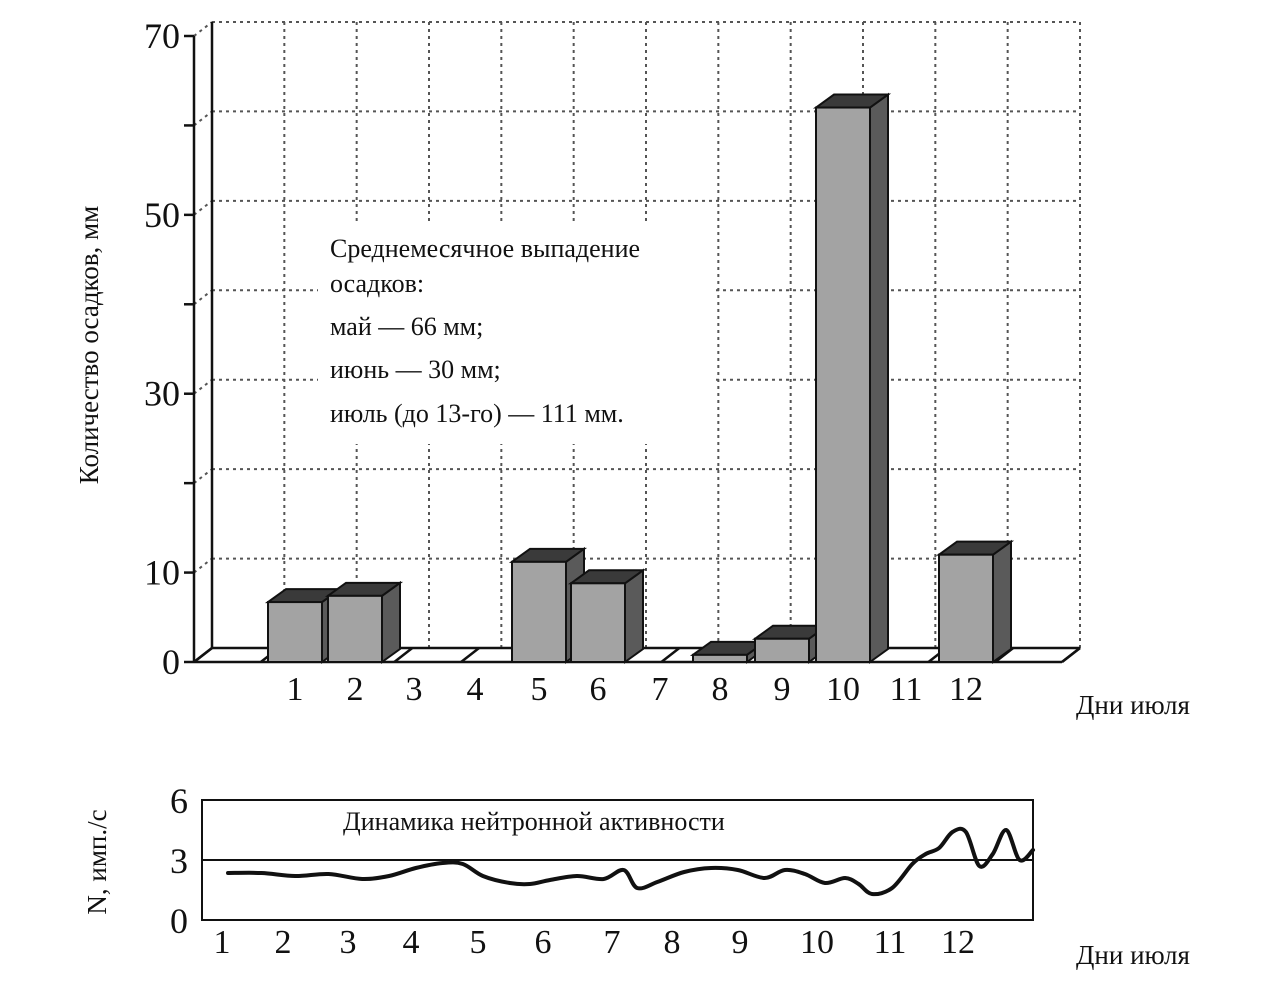 The height and width of the screenshot is (996, 1261). Describe the element at coordinates (162, 215) in the screenshot. I see `bar-y-tick-label: 50` at that location.